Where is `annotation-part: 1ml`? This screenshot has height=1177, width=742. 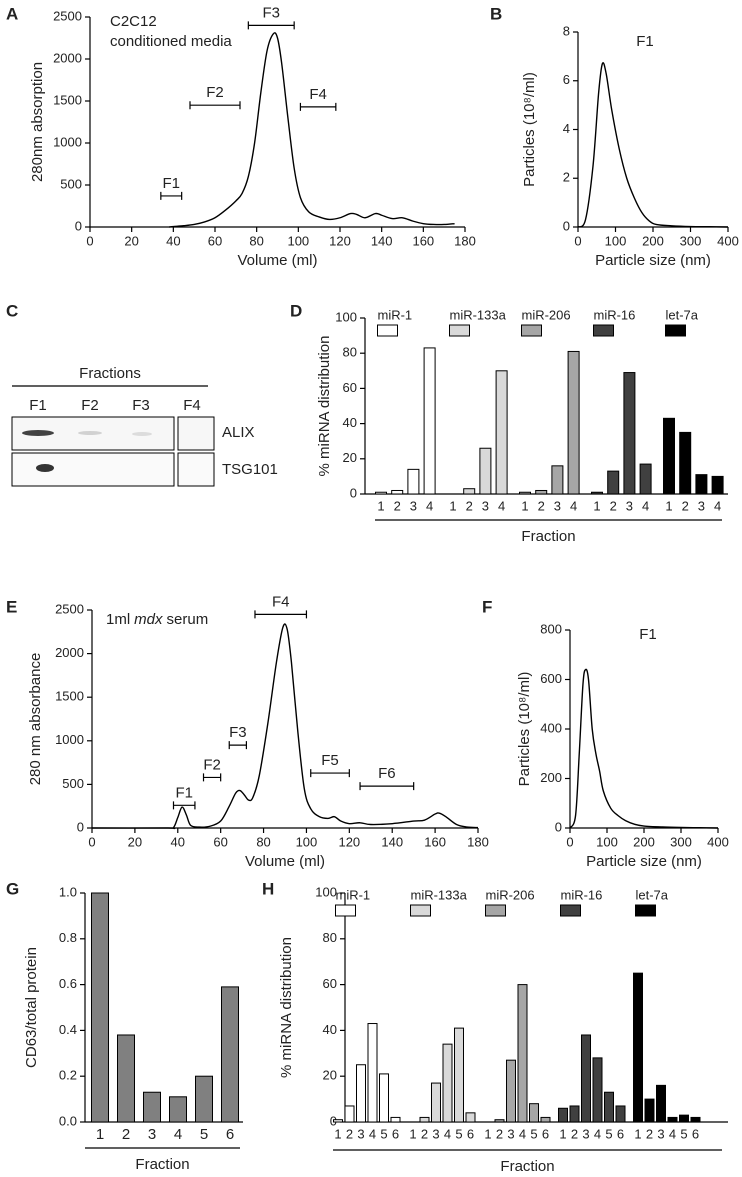
annotation-part: 1ml is located at coordinates (118, 619).